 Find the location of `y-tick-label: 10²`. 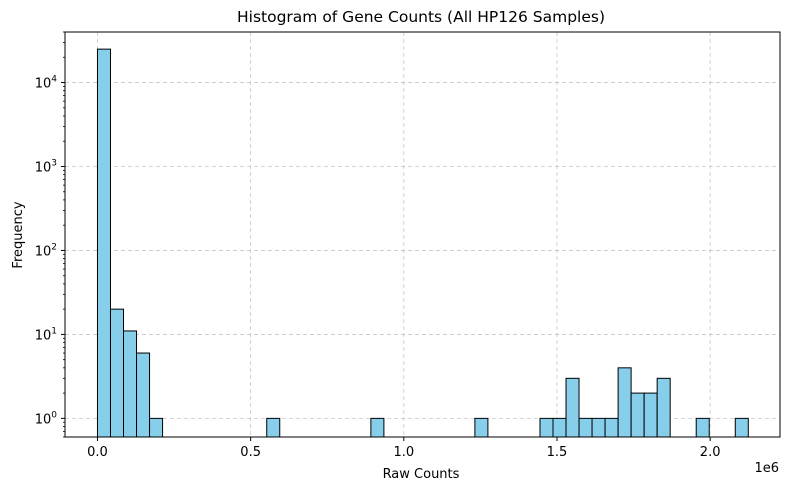

y-tick-label: 10² is located at coordinates (46, 250).